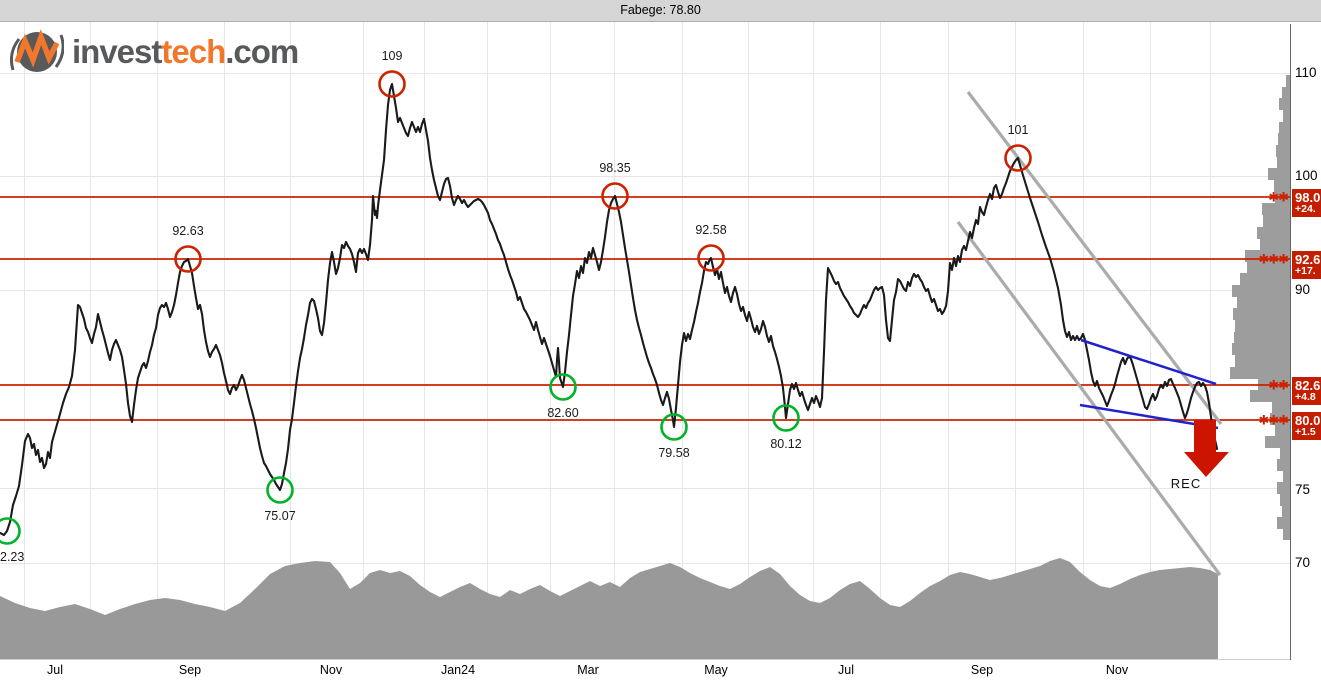 This screenshot has height=680, width=1321. What do you see at coordinates (674, 453) in the screenshot?
I see `bottom-price-annotation: 79.58` at bounding box center [674, 453].